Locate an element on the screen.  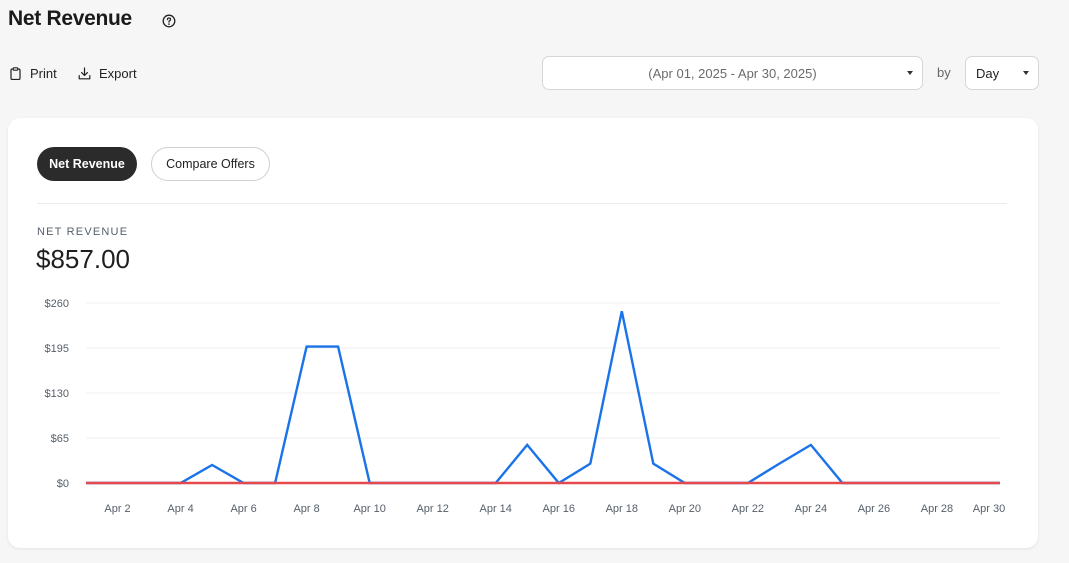
metric-value: $857.00 is located at coordinates (83, 259).